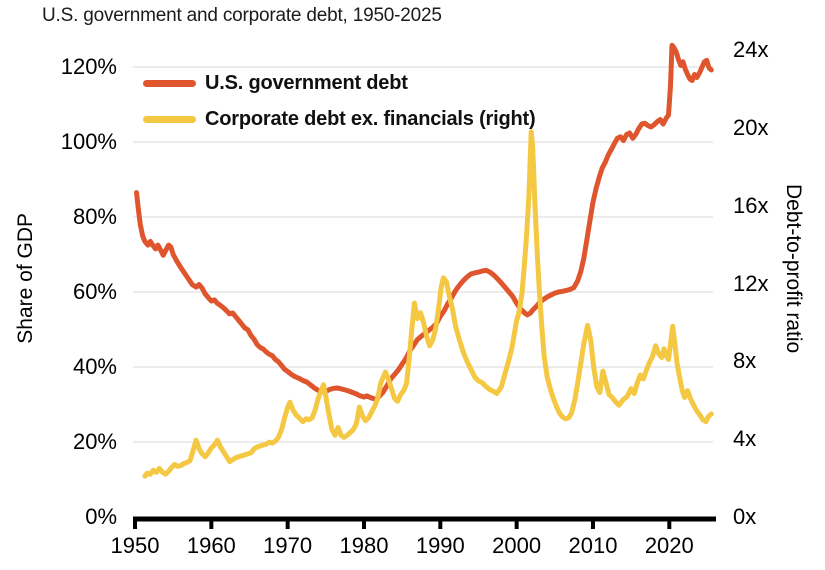  I want to click on legend-item-corporate-debt: Corporate debt ex. financials (right), so click(339, 119).